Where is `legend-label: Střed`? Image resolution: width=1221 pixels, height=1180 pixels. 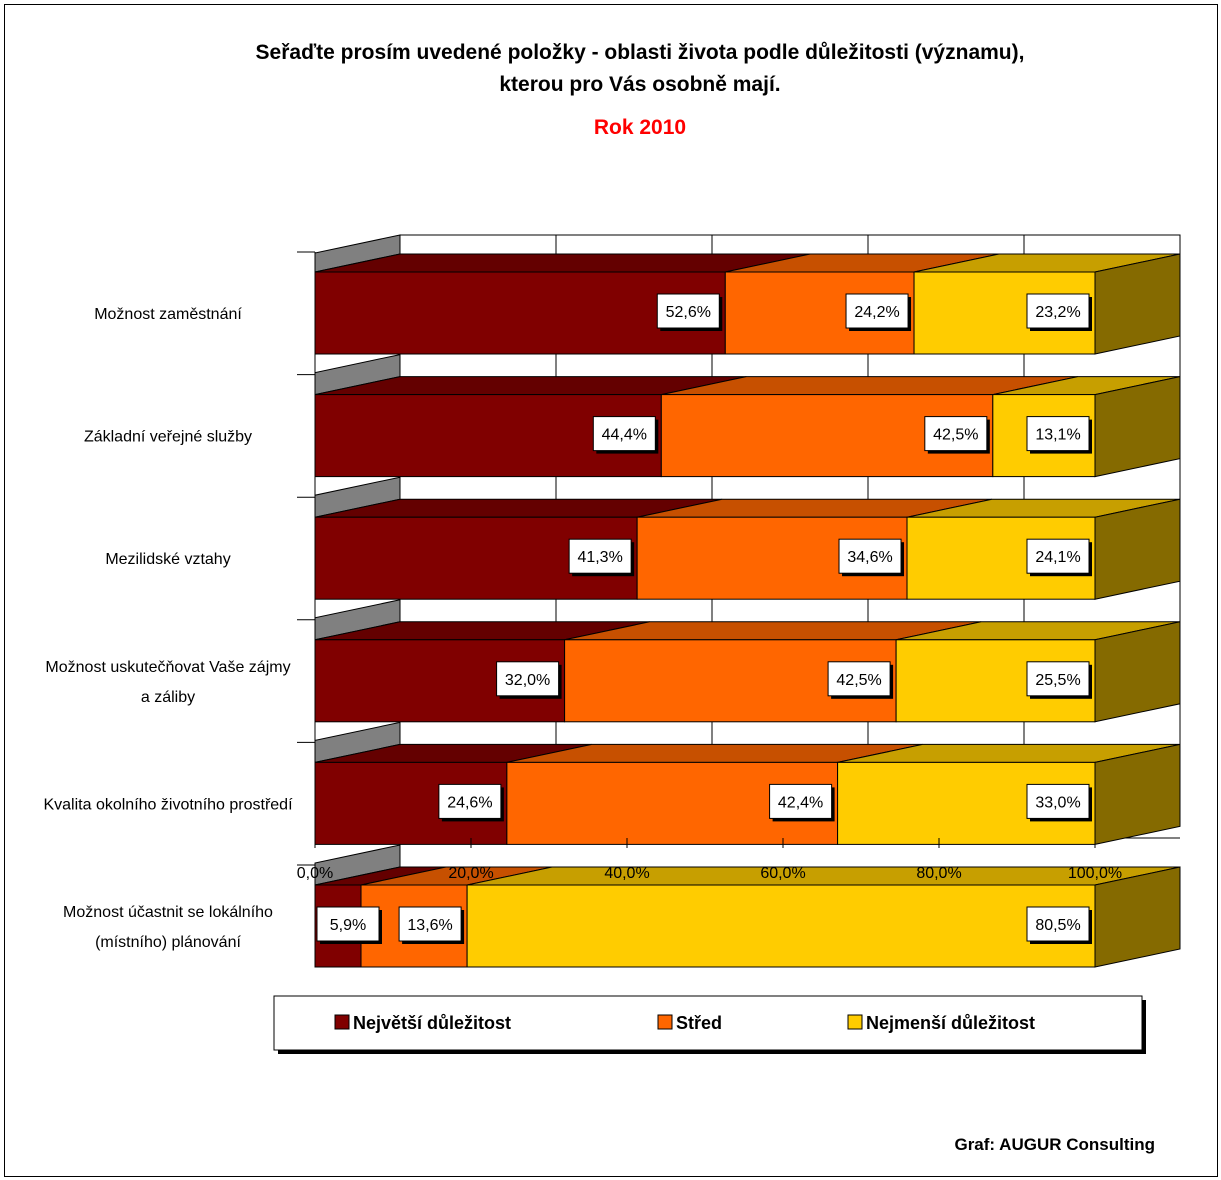
legend-label: Střed is located at coordinates (699, 1023).